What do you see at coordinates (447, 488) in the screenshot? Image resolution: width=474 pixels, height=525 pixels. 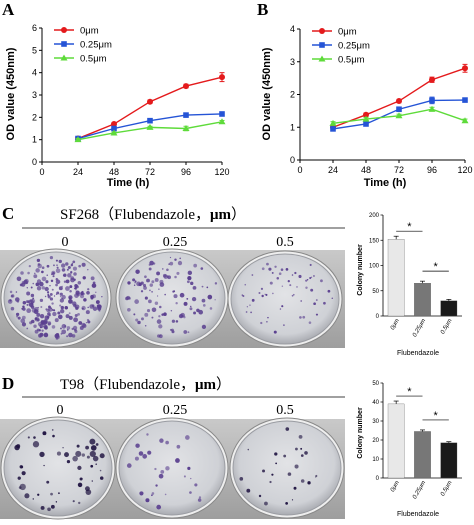 I see `x-tick-label: 0.5μm` at bounding box center [447, 488].